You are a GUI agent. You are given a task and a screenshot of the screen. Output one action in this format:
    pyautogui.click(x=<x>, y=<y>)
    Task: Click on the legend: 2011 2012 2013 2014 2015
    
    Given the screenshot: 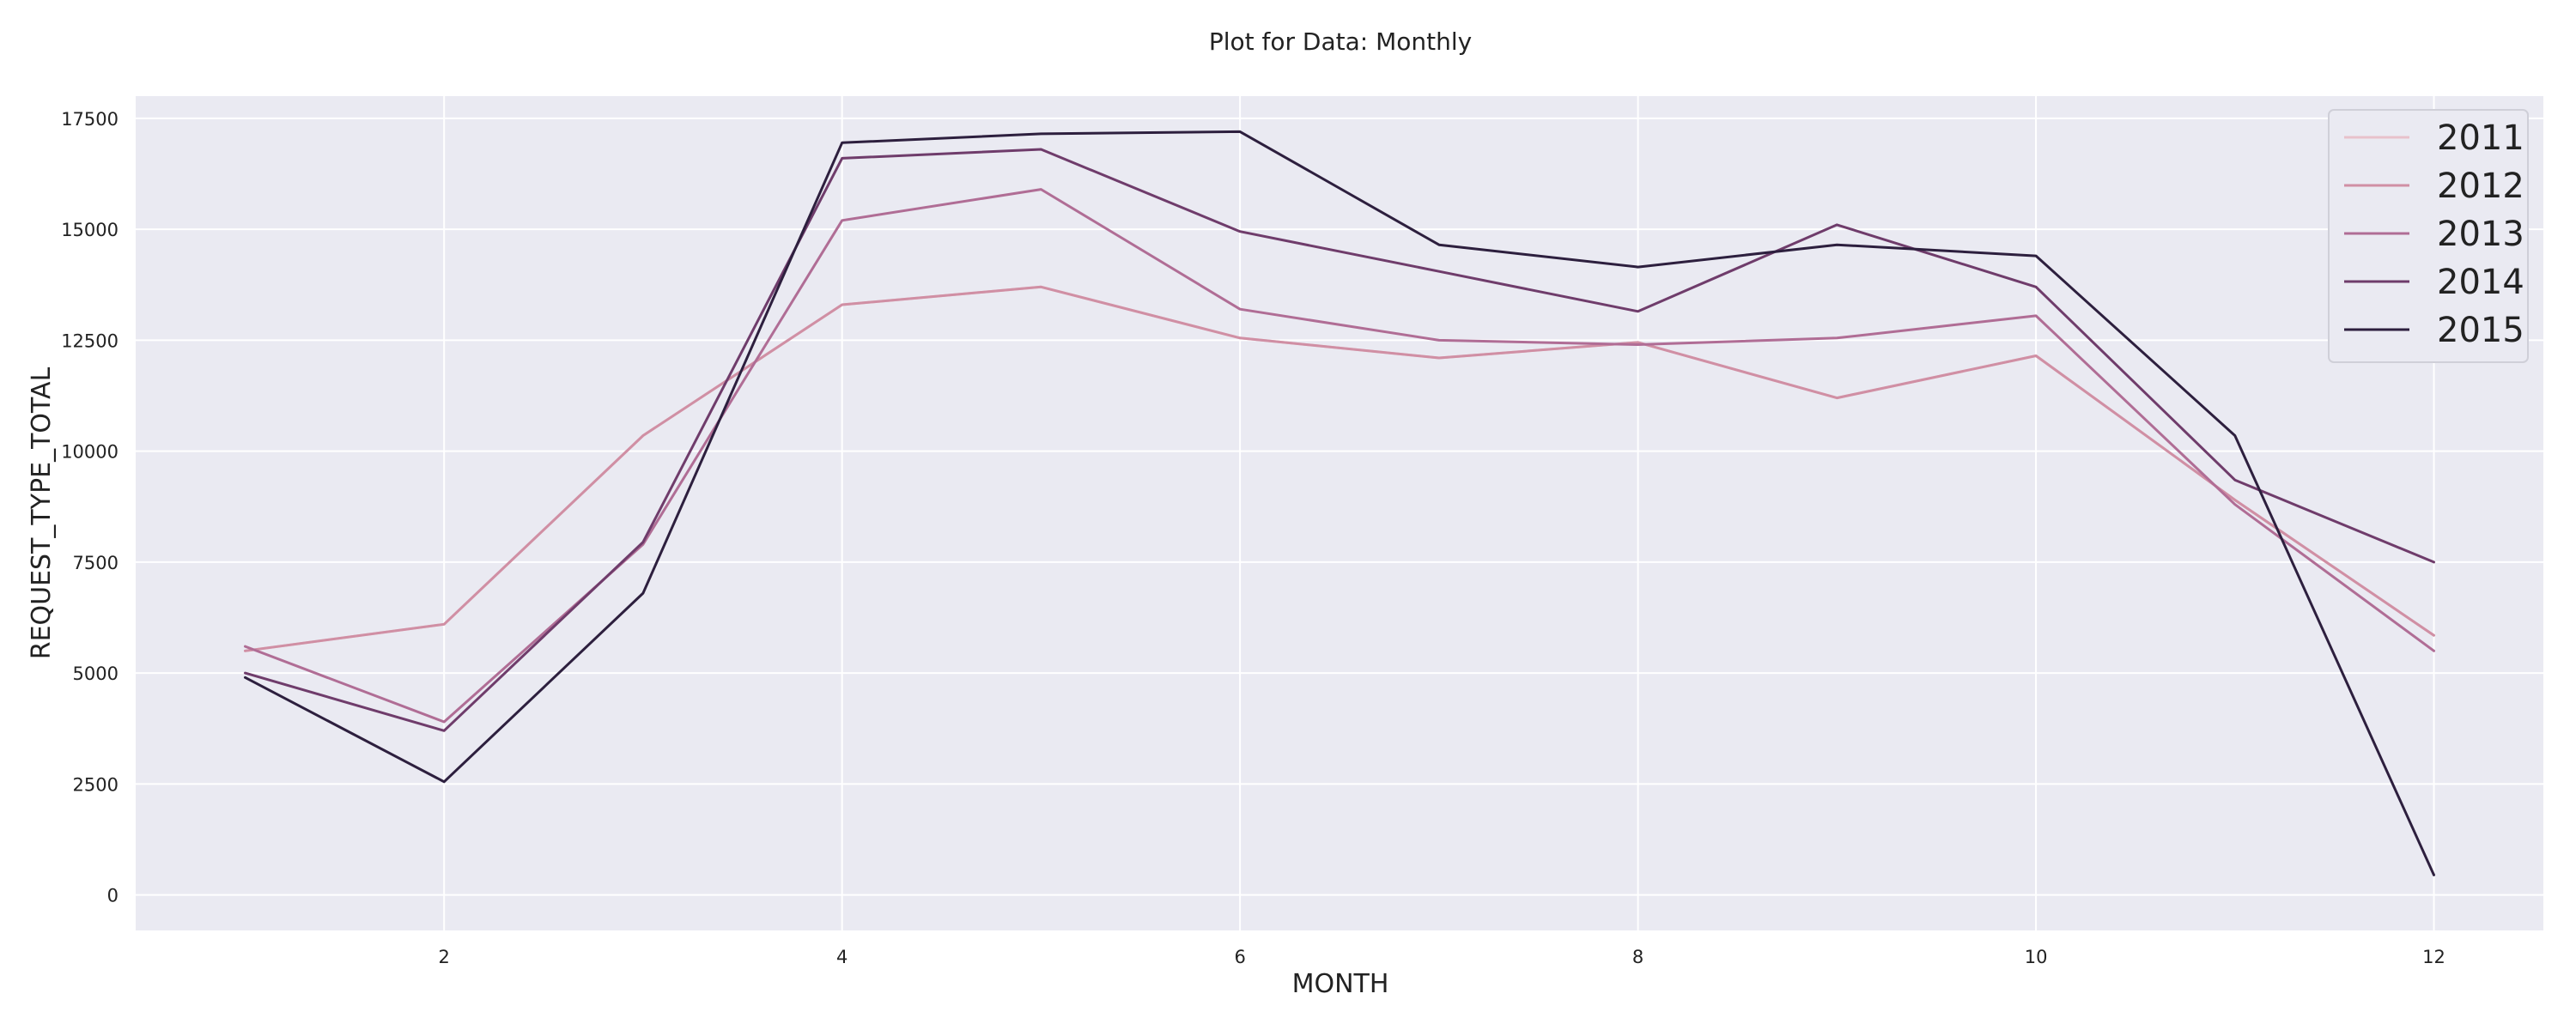 What is the action you would take?
    pyautogui.click(x=2428, y=236)
    